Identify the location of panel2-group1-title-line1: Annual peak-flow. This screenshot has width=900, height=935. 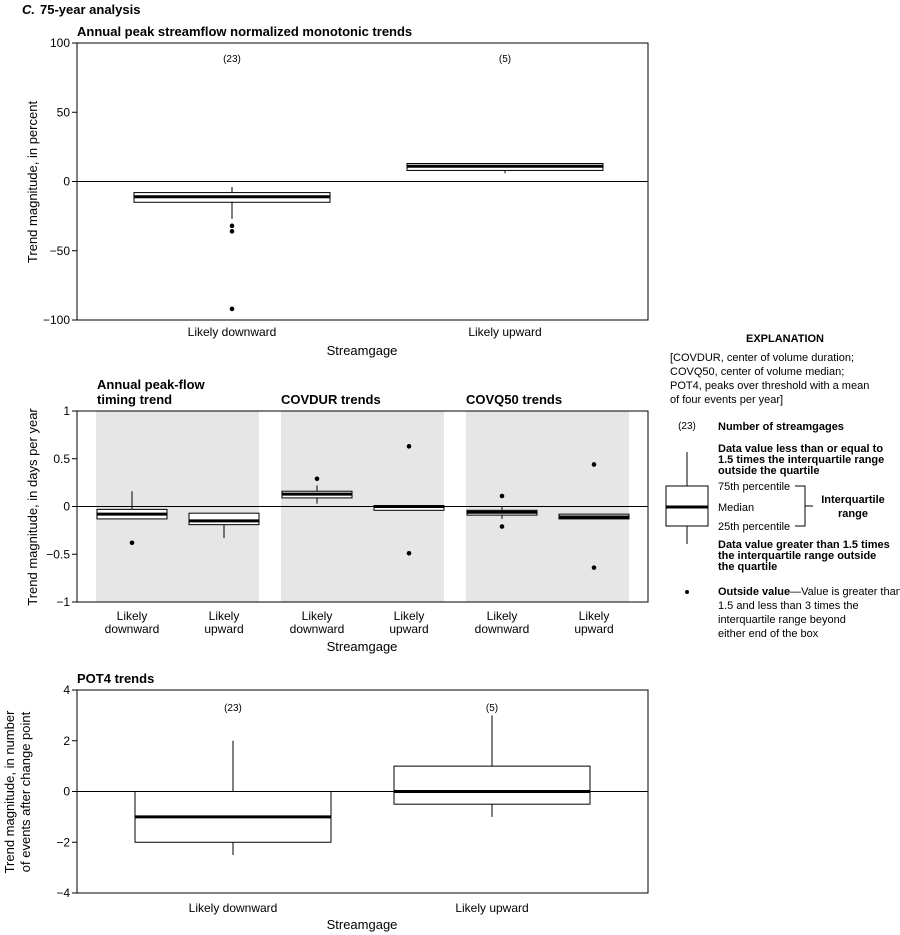
(151, 384).